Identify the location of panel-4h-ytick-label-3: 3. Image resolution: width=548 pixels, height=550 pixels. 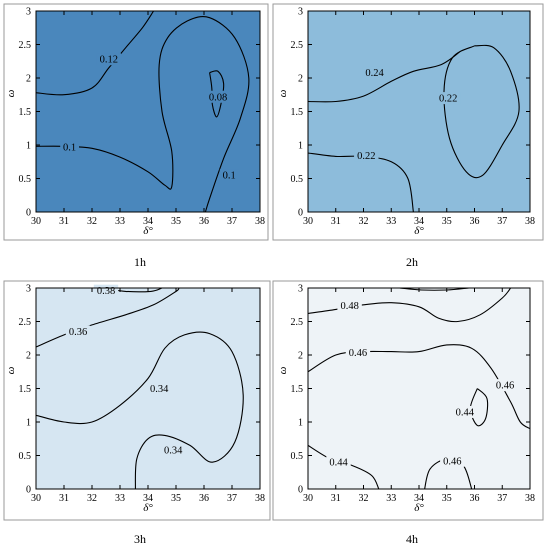
(300, 289).